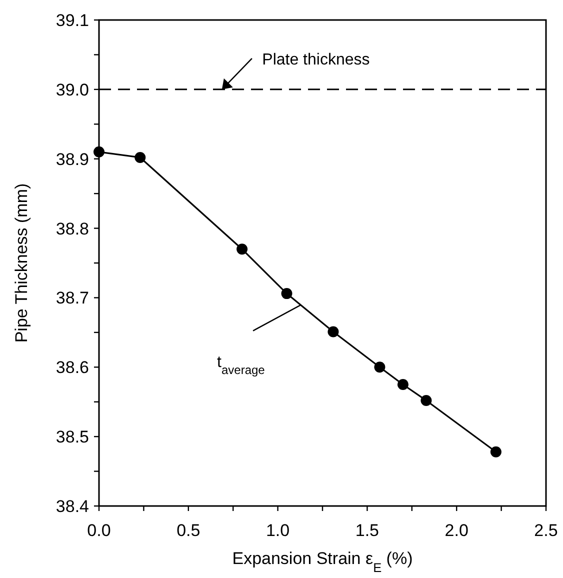  What do you see at coordinates (456, 530) in the screenshot?
I see `x-tick-label: 2.0` at bounding box center [456, 530].